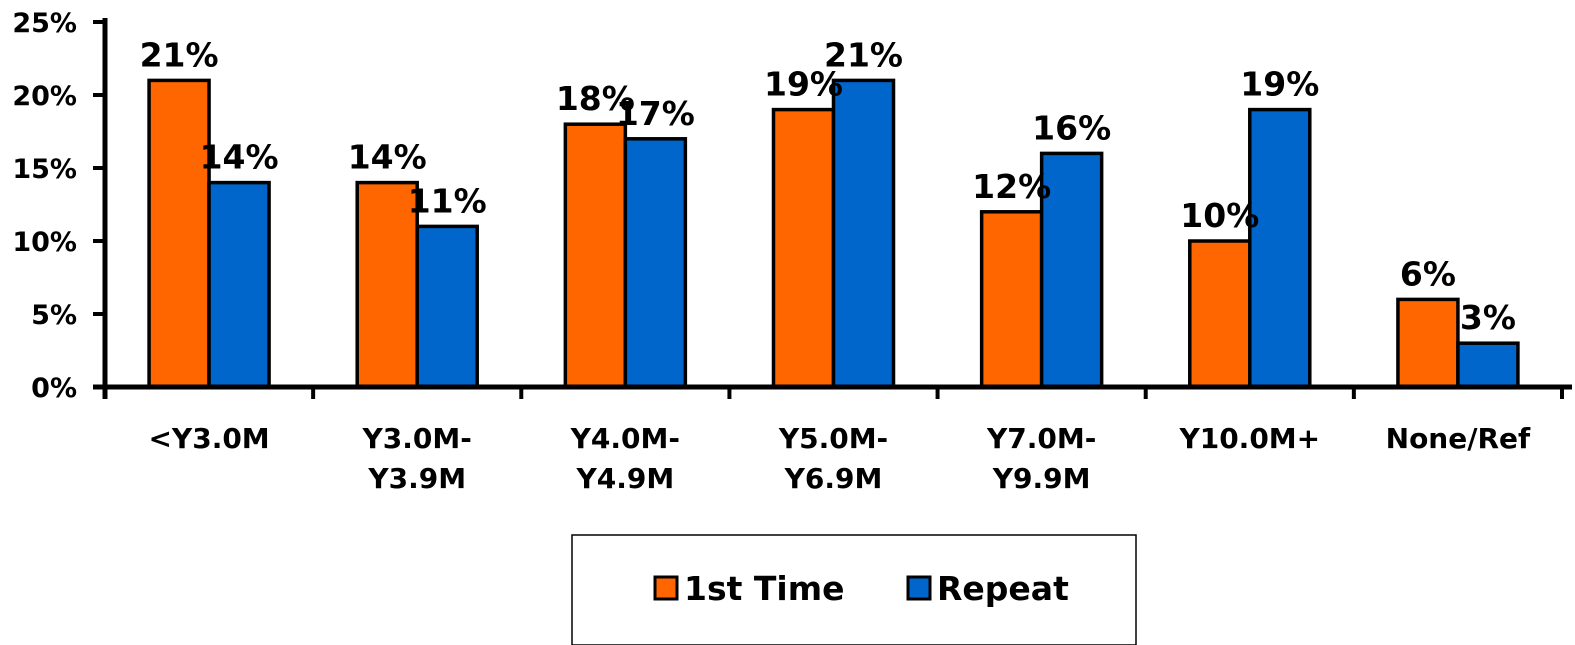  What do you see at coordinates (1279, 84) in the screenshot?
I see `data-label-repeat-5: 19%` at bounding box center [1279, 84].